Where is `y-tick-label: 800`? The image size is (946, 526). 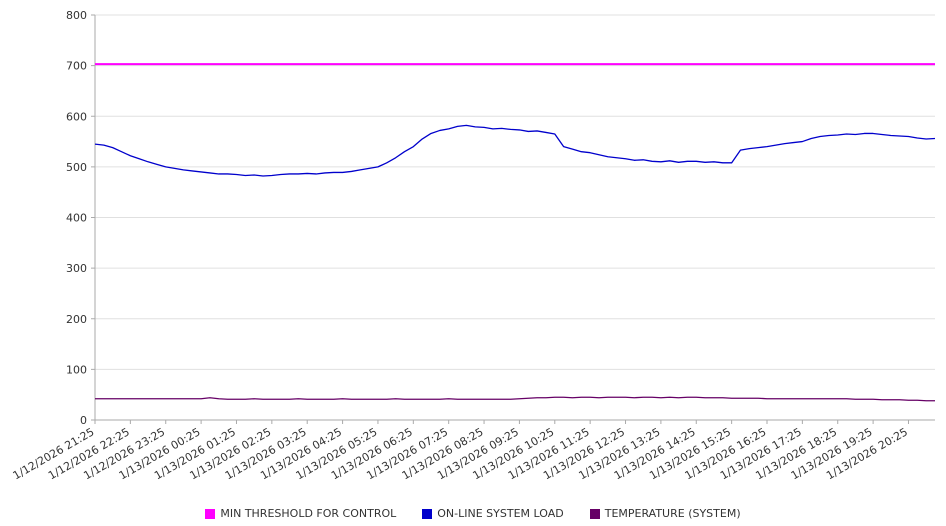 y-tick-label: 800 is located at coordinates (76, 15).